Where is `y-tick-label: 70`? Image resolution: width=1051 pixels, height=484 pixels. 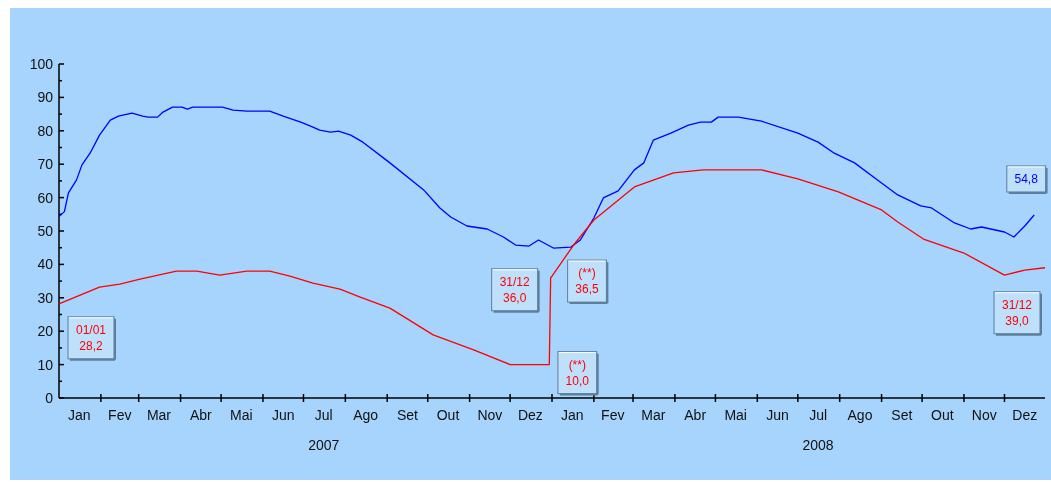
y-tick-label: 70 is located at coordinates (45, 164).